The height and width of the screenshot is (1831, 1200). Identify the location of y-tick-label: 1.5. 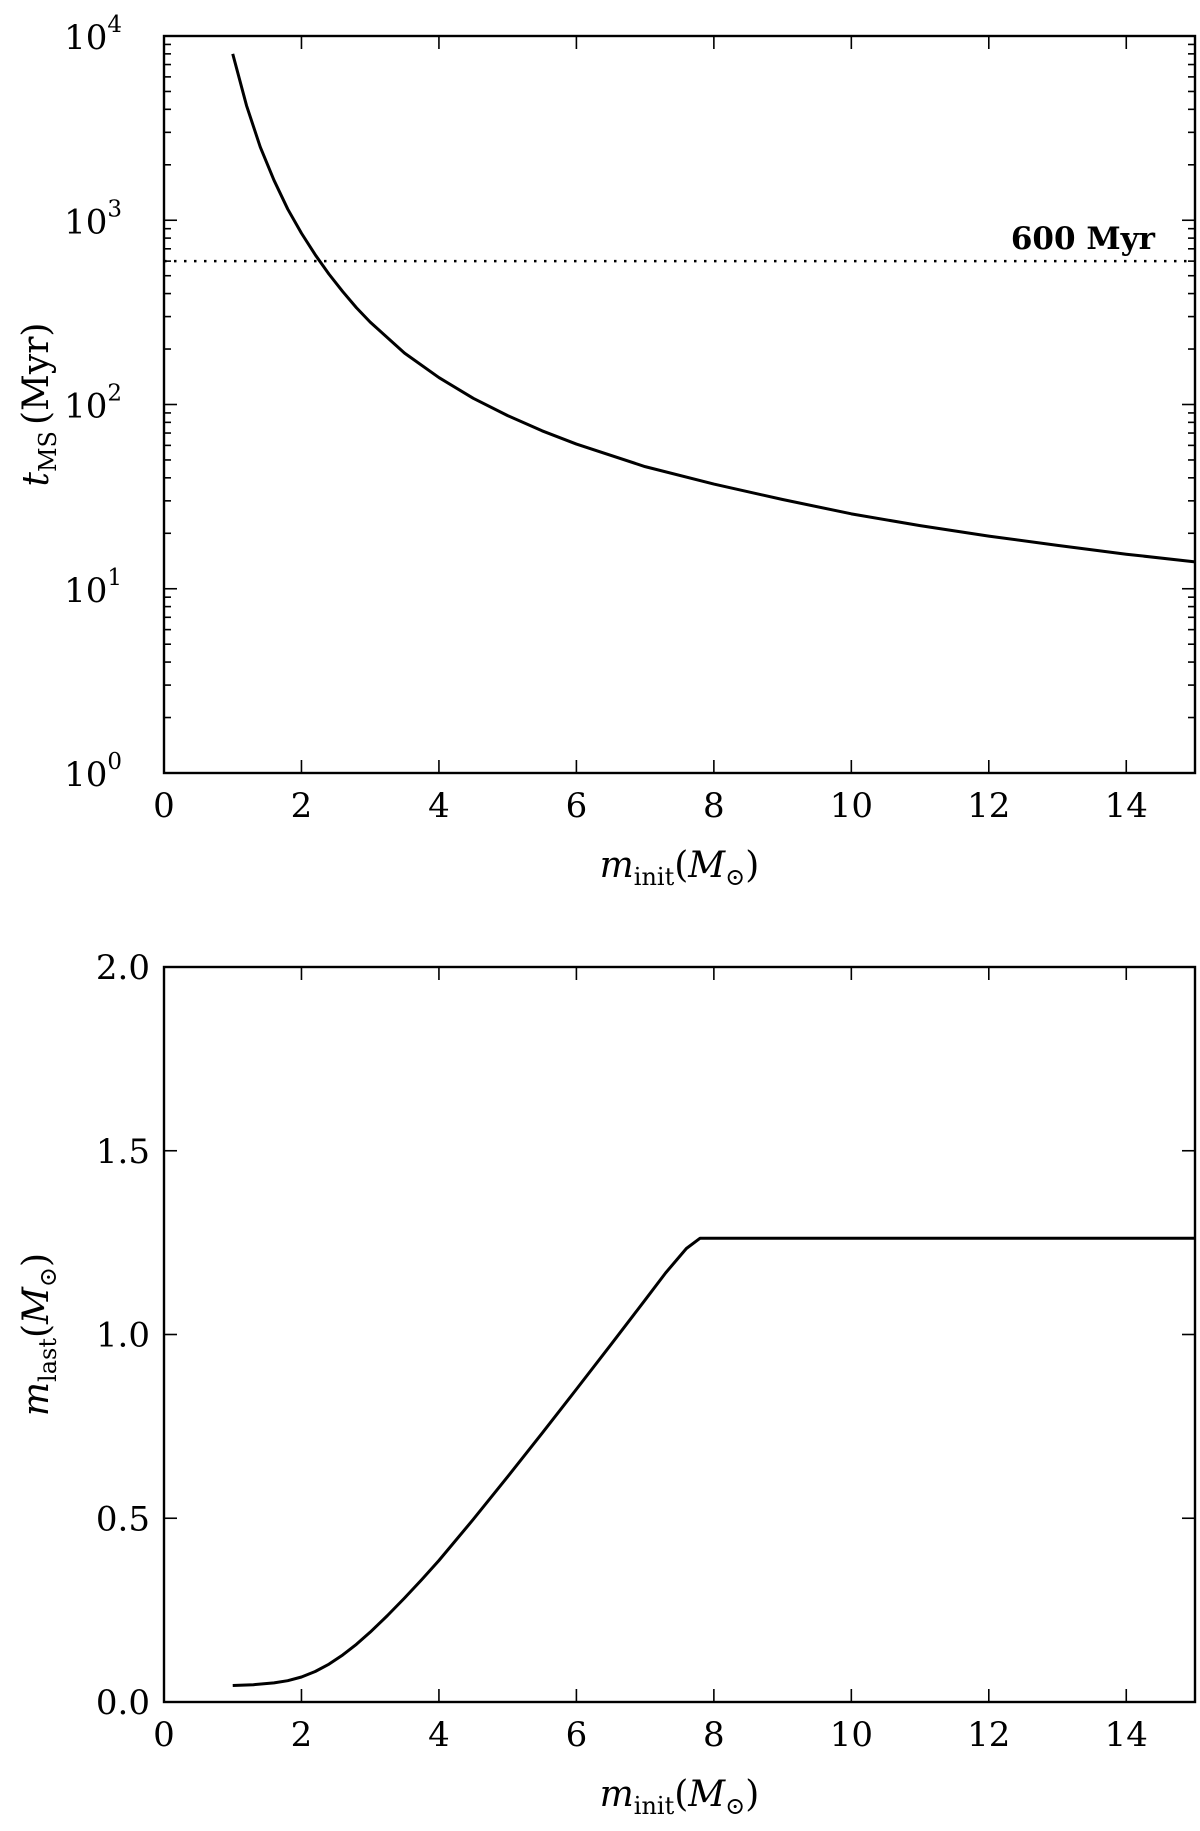
(123, 1152).